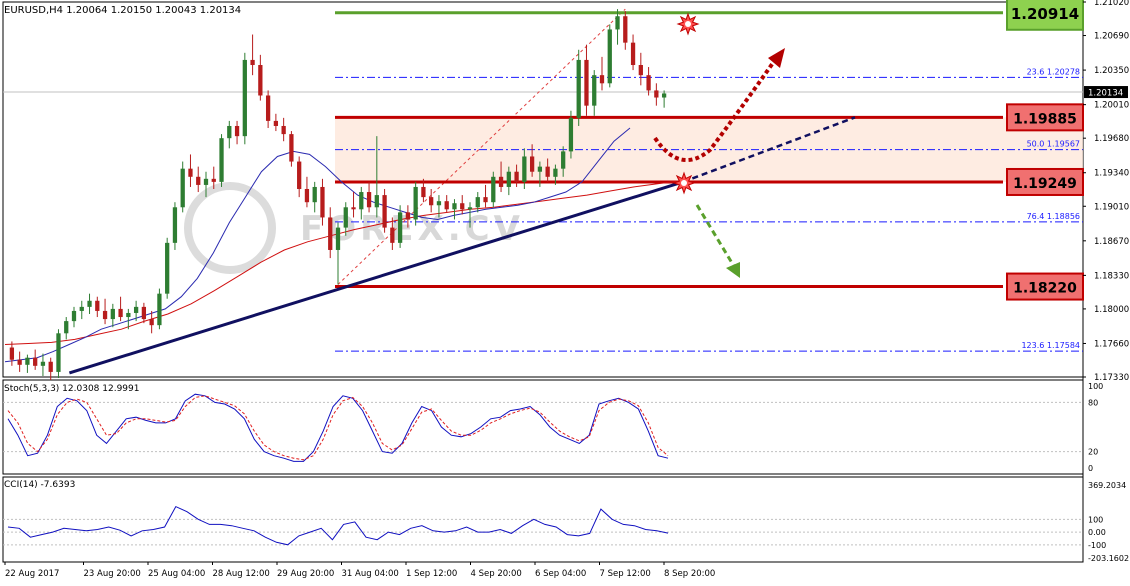 The height and width of the screenshot is (586, 1130). Describe the element at coordinates (1097, 545) in the screenshot. I see `cci-tick-label: -100` at that location.